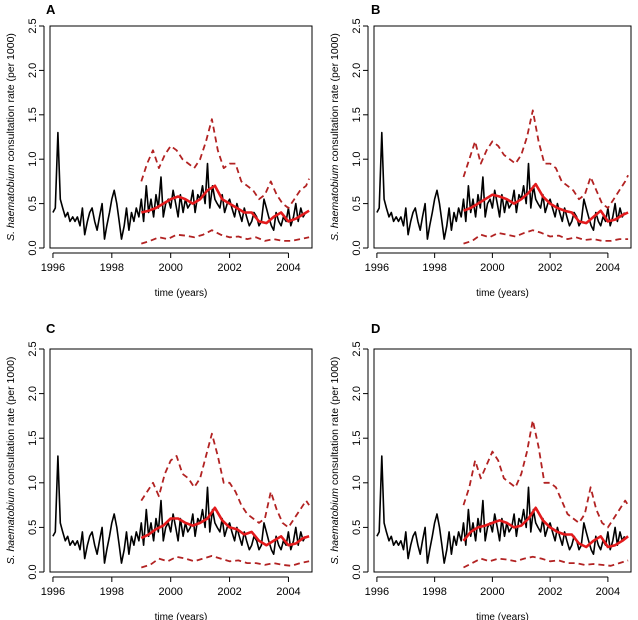  What do you see at coordinates (375, 9) in the screenshot?
I see `panel-label: B` at bounding box center [375, 9].